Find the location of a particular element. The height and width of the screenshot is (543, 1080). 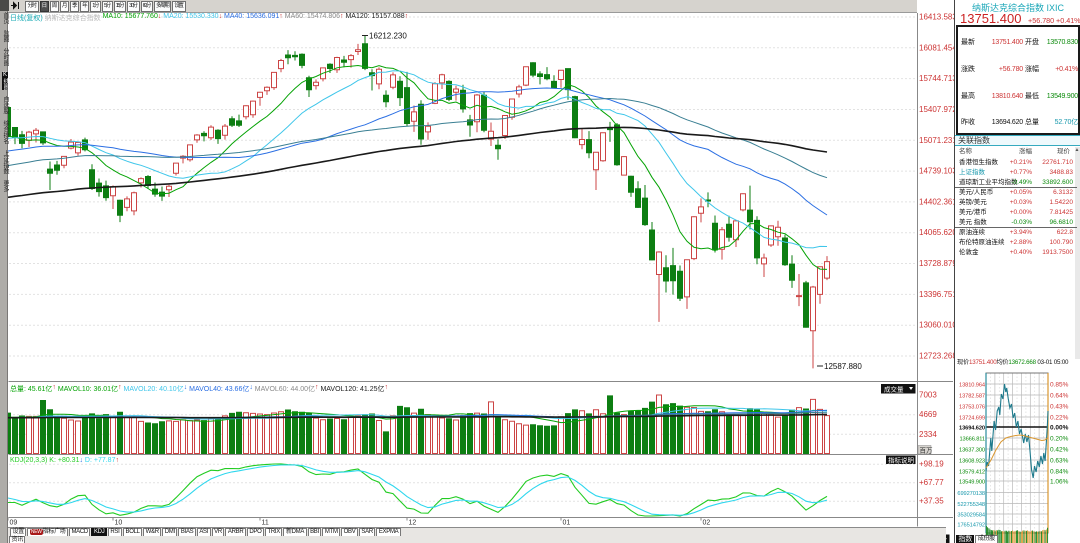

svg-text: 15744.713 is located at coordinates (936, 78).